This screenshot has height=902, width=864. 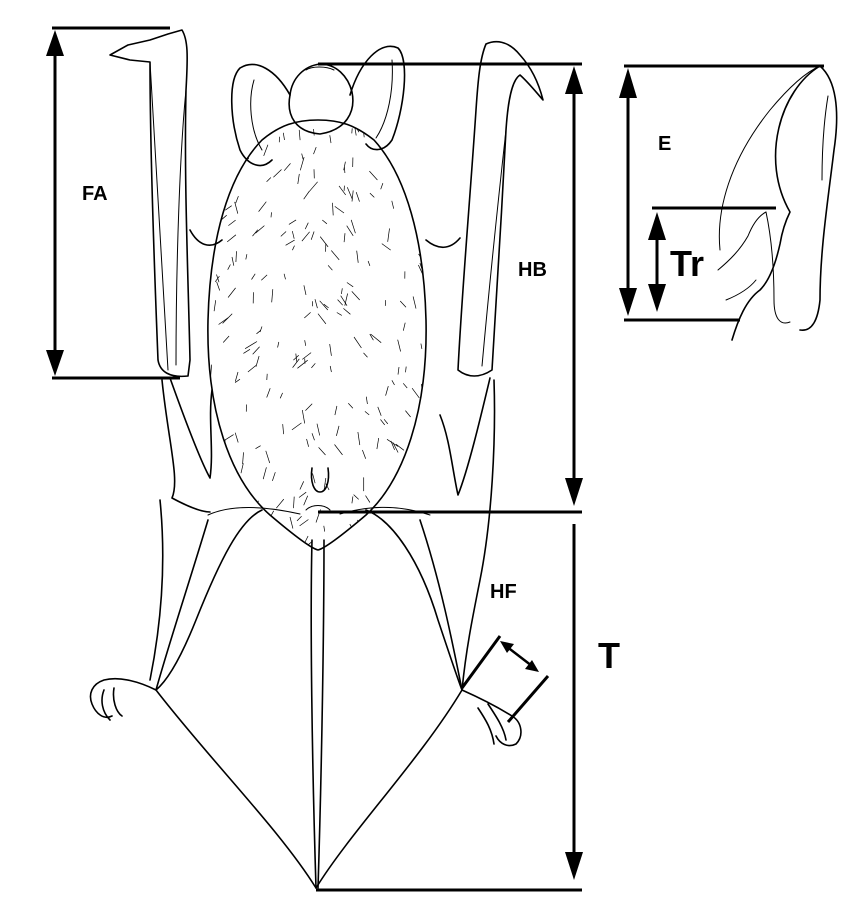 I want to click on hf-dimension-line, so click(x=519, y=656).